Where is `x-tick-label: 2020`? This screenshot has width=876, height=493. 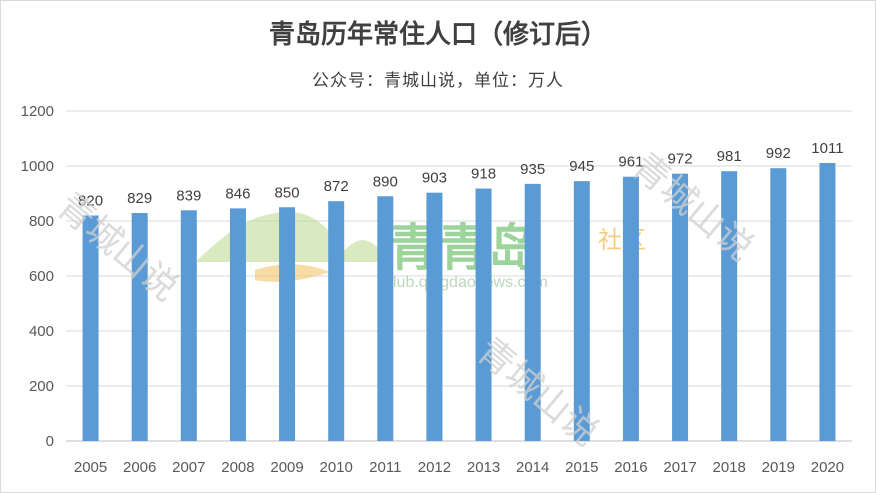 x-tick-label: 2020 is located at coordinates (827, 467).